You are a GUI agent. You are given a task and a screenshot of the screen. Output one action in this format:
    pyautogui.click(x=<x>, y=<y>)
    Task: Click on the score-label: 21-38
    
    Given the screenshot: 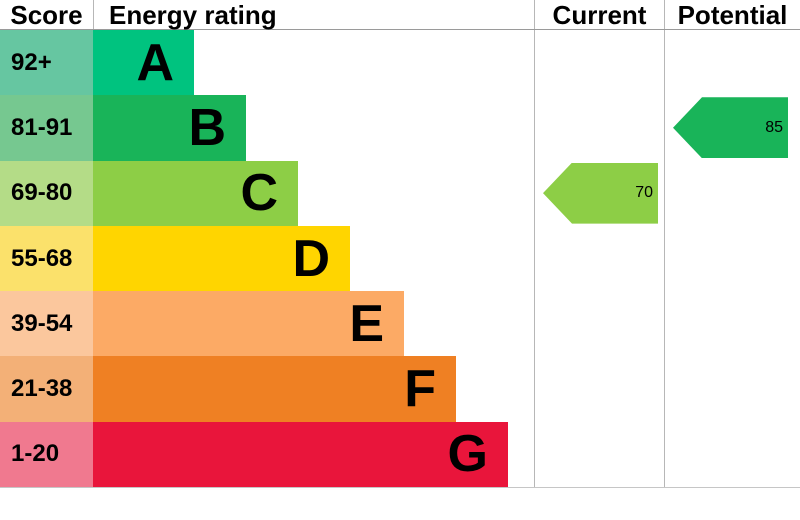 What is the action you would take?
    pyautogui.click(x=42, y=389)
    